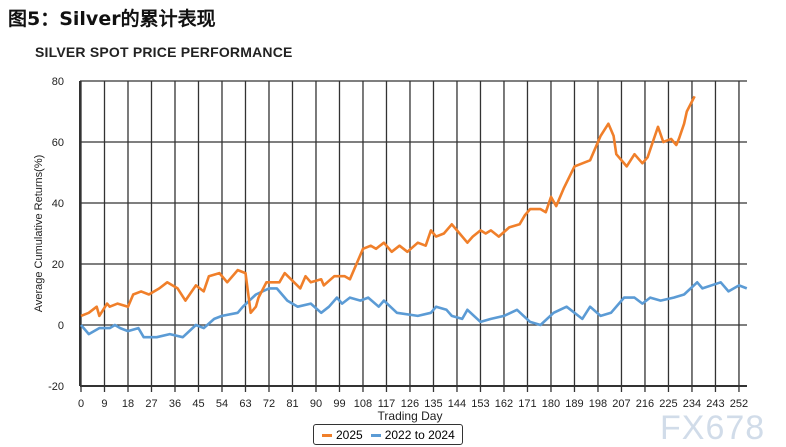 This screenshot has height=447, width=786. I want to click on legend-swatch-2022-2024, so click(375, 435).